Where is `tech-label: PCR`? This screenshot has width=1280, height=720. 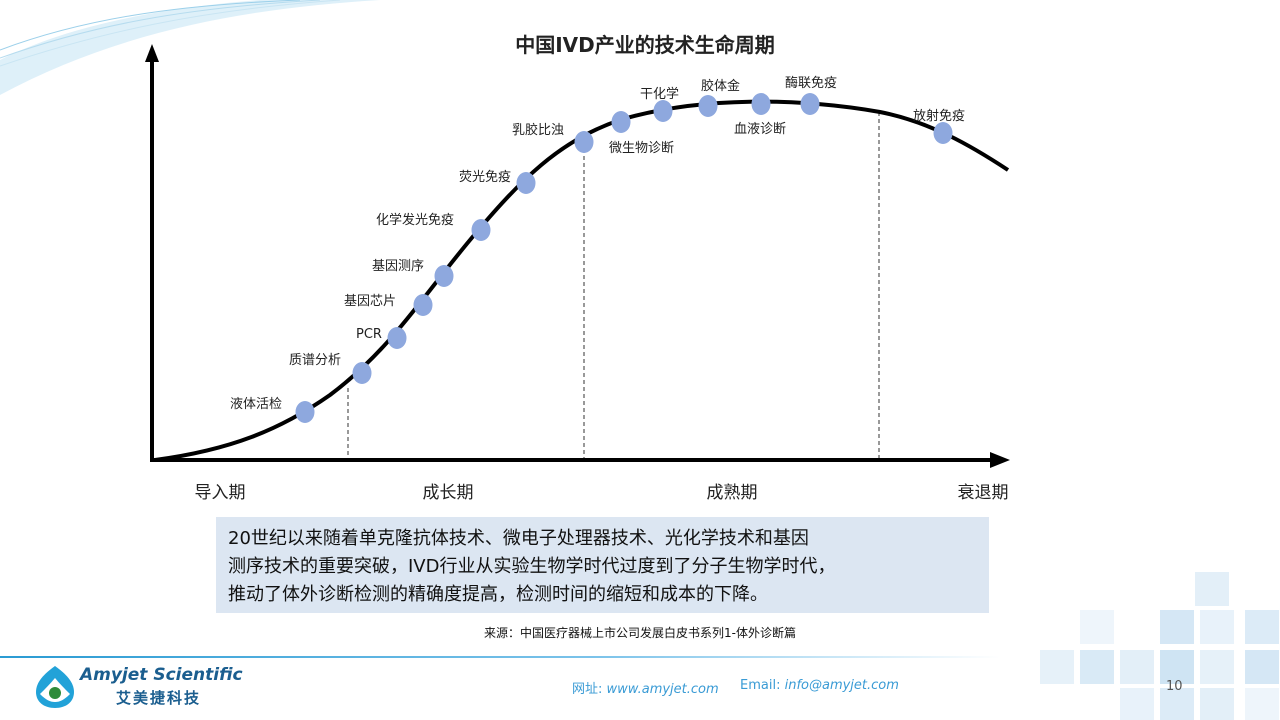
tech-label: PCR is located at coordinates (369, 334).